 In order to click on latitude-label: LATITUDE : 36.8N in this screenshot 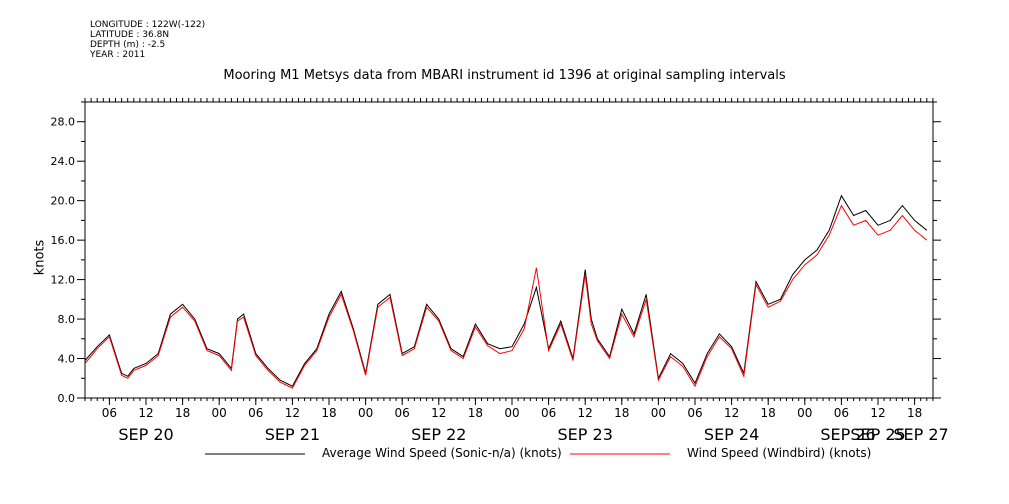, I will do `click(130, 35)`.